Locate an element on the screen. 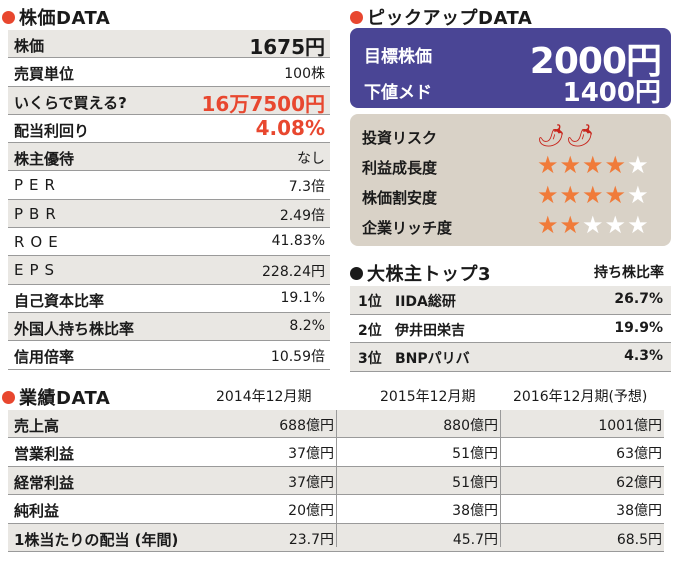  table-row: 外国人持ち株比率 8.2% is located at coordinates (169, 327).